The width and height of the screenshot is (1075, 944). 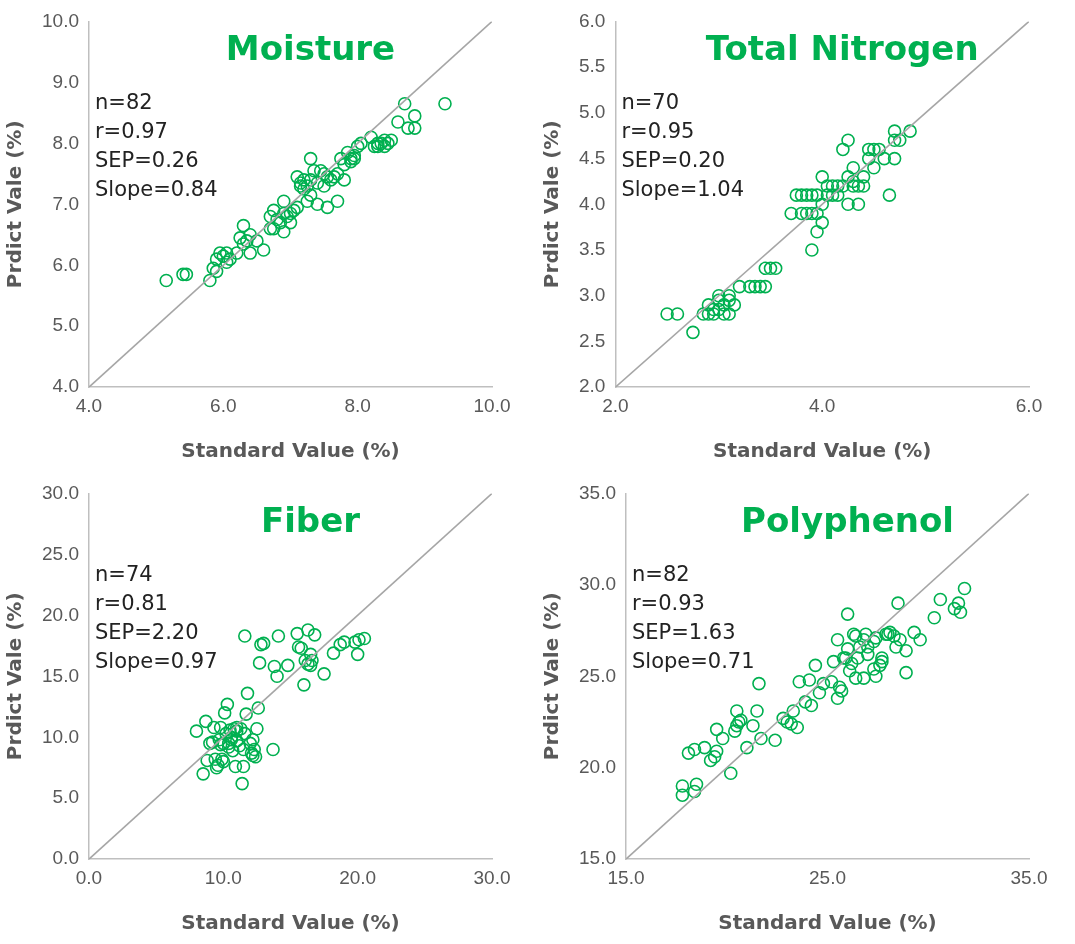 What do you see at coordinates (156, 188) in the screenshot?
I see `annotation: Slope=0.84` at bounding box center [156, 188].